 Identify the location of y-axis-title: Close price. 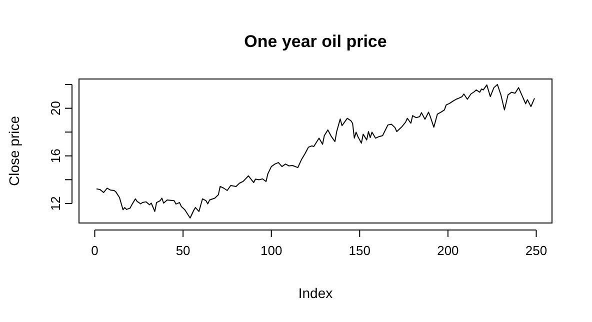
(14, 151).